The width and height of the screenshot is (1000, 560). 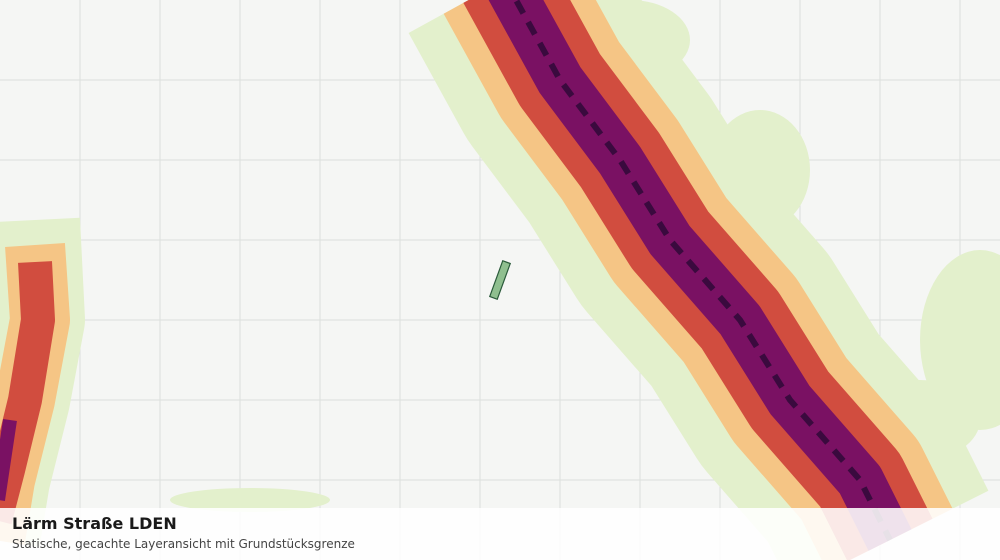 I want to click on map-title: Lärm Straße LDEN, so click(x=94, y=523).